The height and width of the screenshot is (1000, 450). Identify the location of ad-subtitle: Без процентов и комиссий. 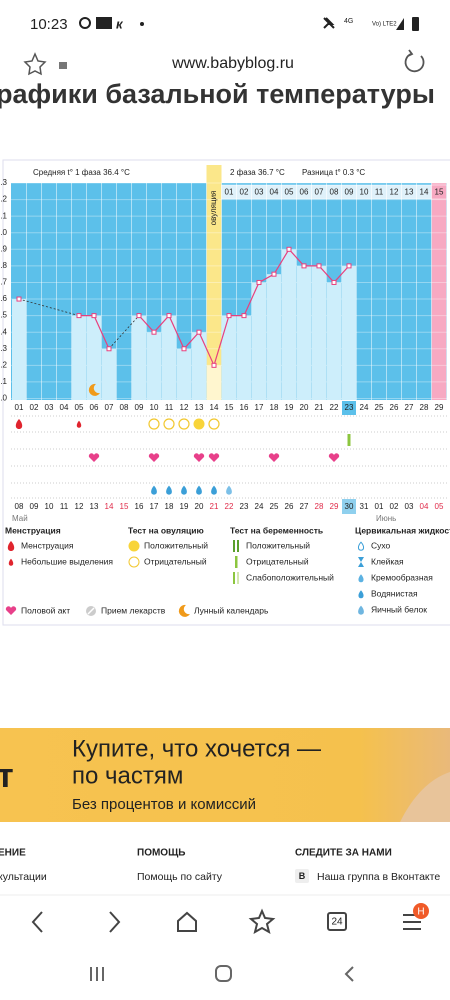
(164, 804).